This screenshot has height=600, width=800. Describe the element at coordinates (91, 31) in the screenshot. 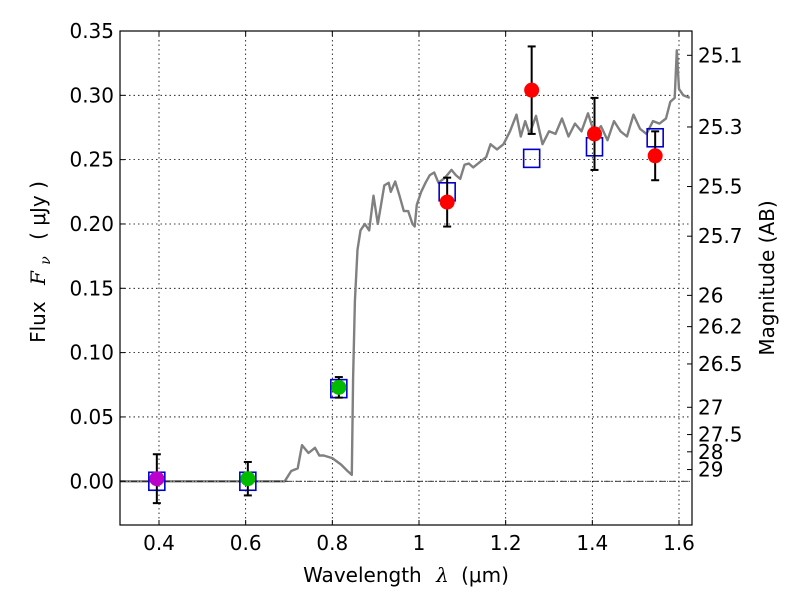

I see `y-tick-label: 0.35` at that location.